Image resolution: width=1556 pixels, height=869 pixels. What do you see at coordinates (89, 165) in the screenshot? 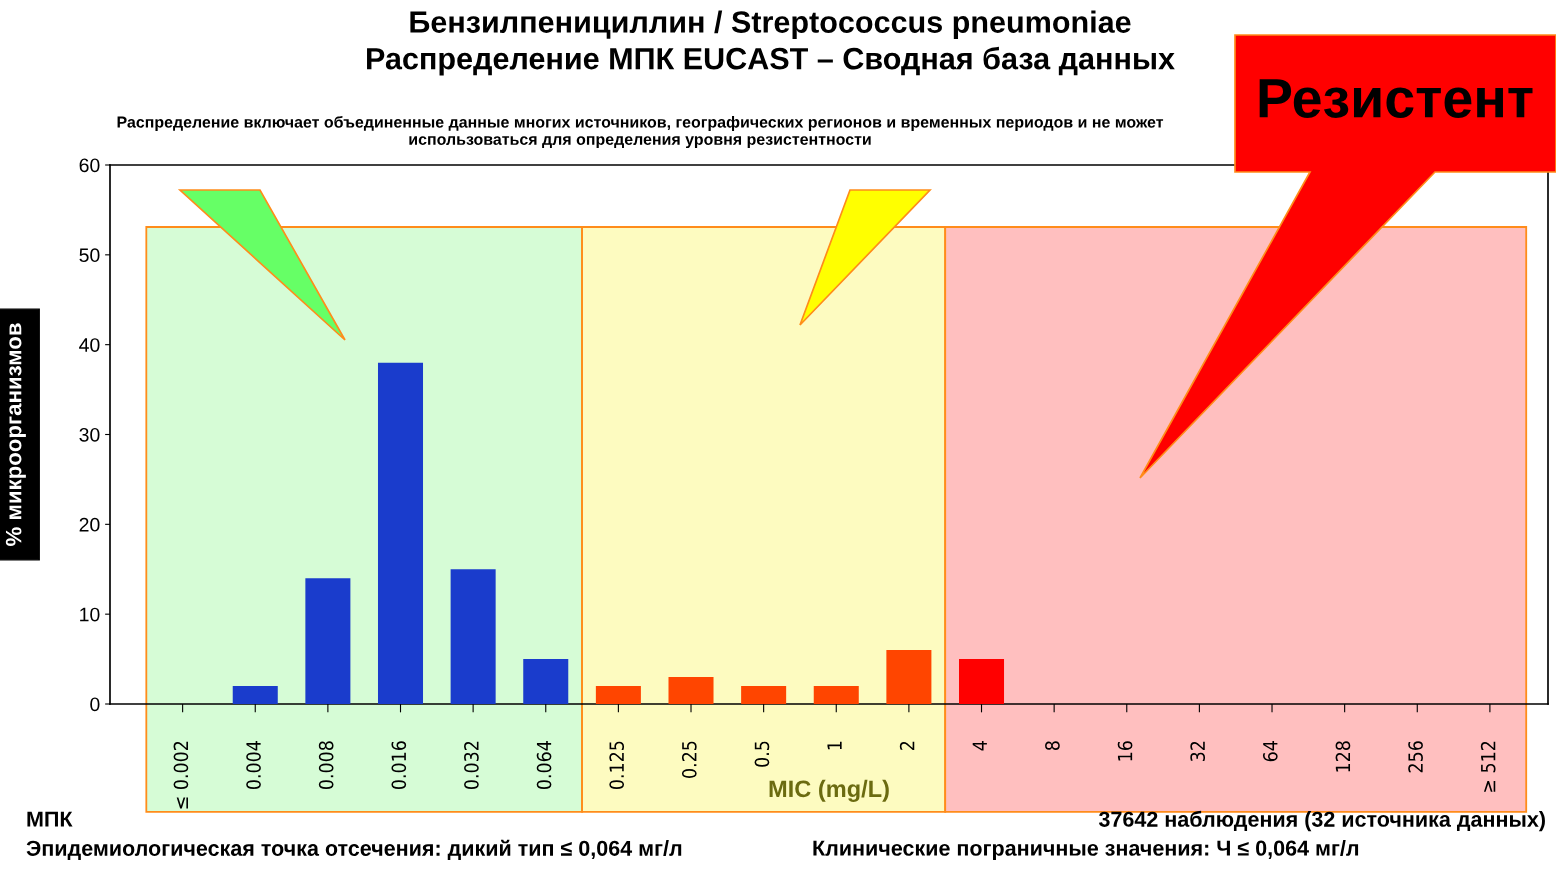
I see `y-tick-label: 60` at bounding box center [89, 165].